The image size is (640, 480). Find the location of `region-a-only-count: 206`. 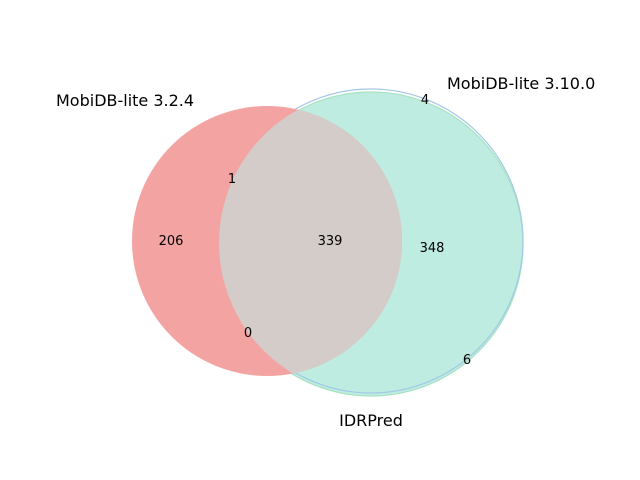

region-a-only-count: 206 is located at coordinates (171, 241).